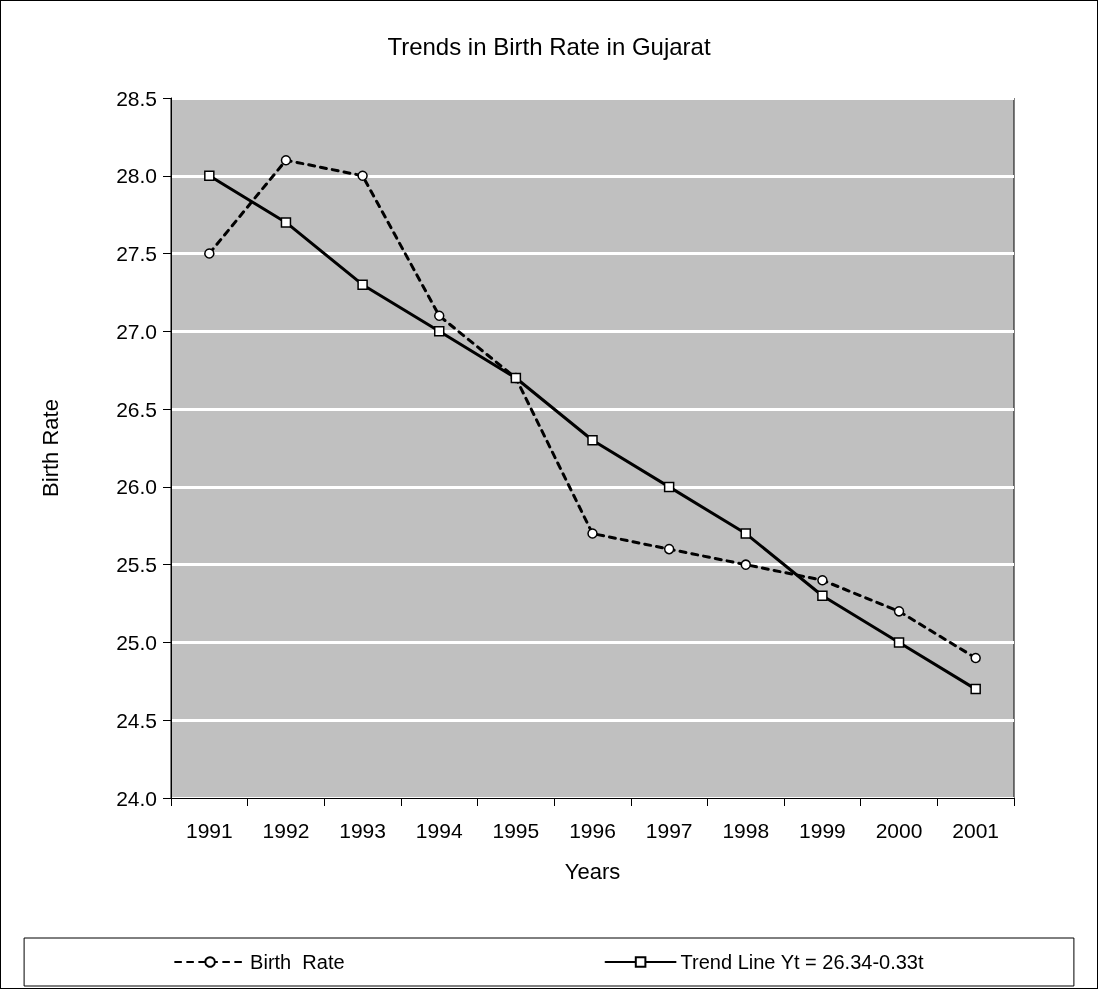  What do you see at coordinates (899, 830) in the screenshot?
I see `x-tick-label: 2000` at bounding box center [899, 830].